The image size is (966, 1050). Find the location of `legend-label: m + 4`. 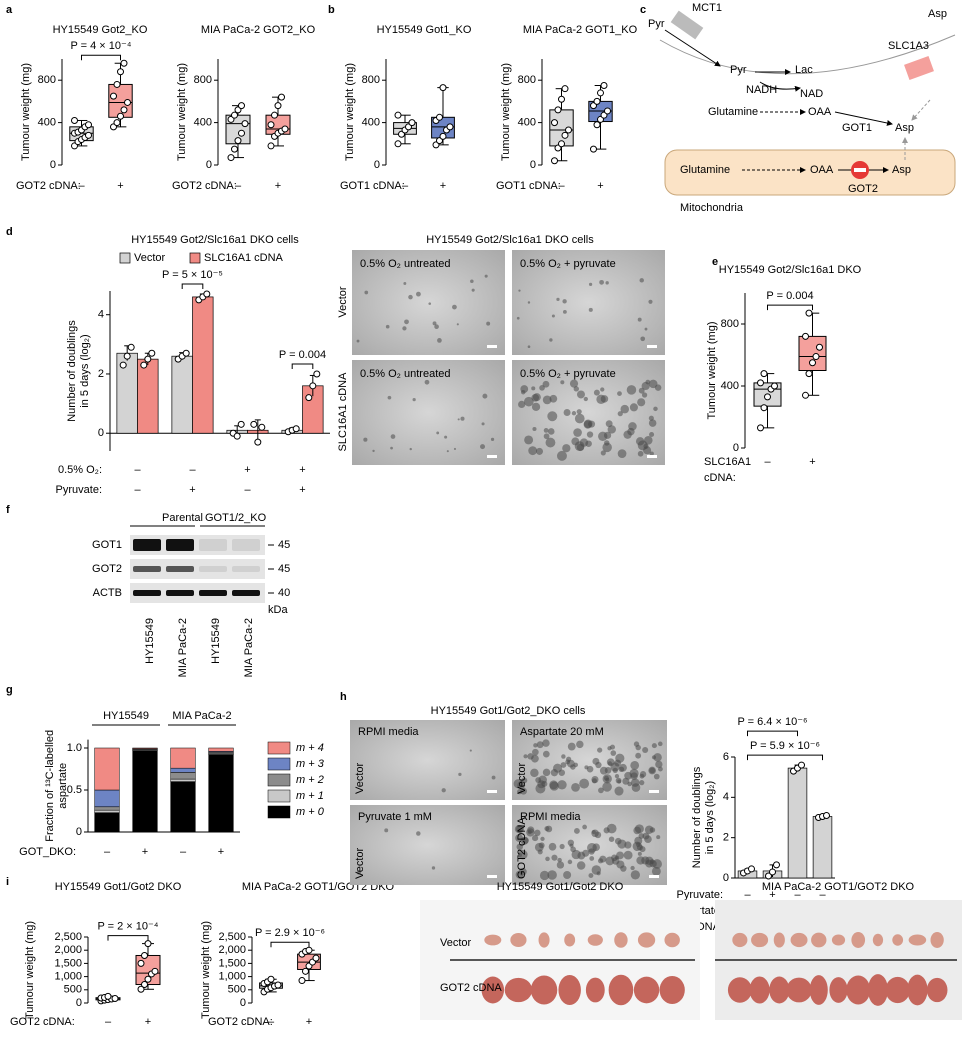

legend-label: m + 4 is located at coordinates (310, 748).